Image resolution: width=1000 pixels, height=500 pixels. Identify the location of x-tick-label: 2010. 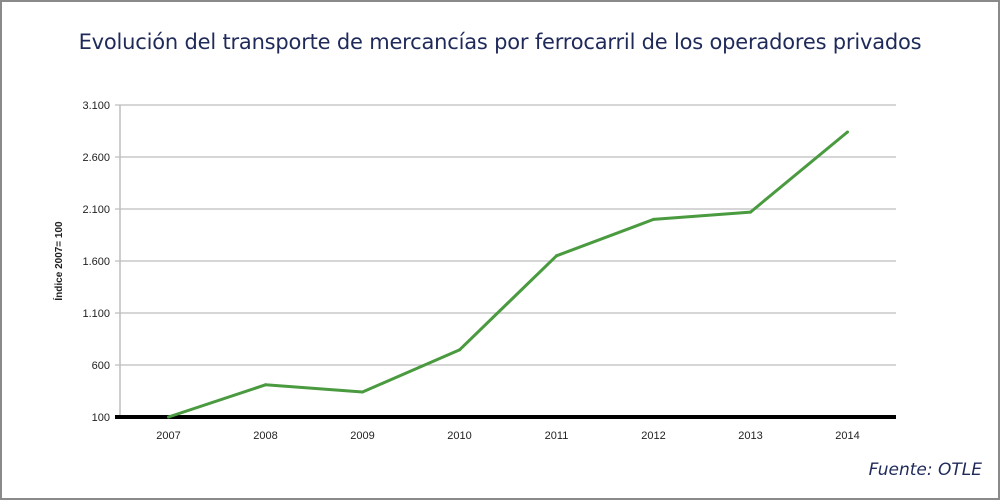
(459, 436).